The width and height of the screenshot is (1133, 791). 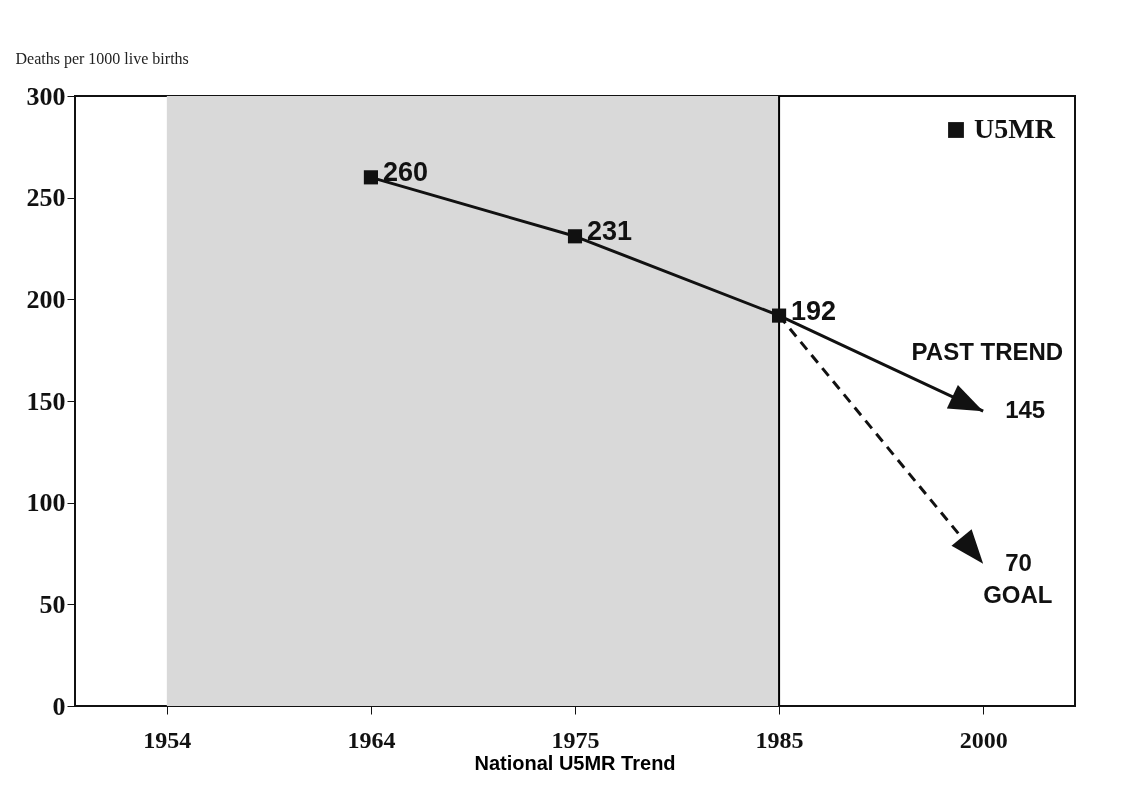 What do you see at coordinates (779, 739) in the screenshot?
I see `x-tick-label: 1985` at bounding box center [779, 739].